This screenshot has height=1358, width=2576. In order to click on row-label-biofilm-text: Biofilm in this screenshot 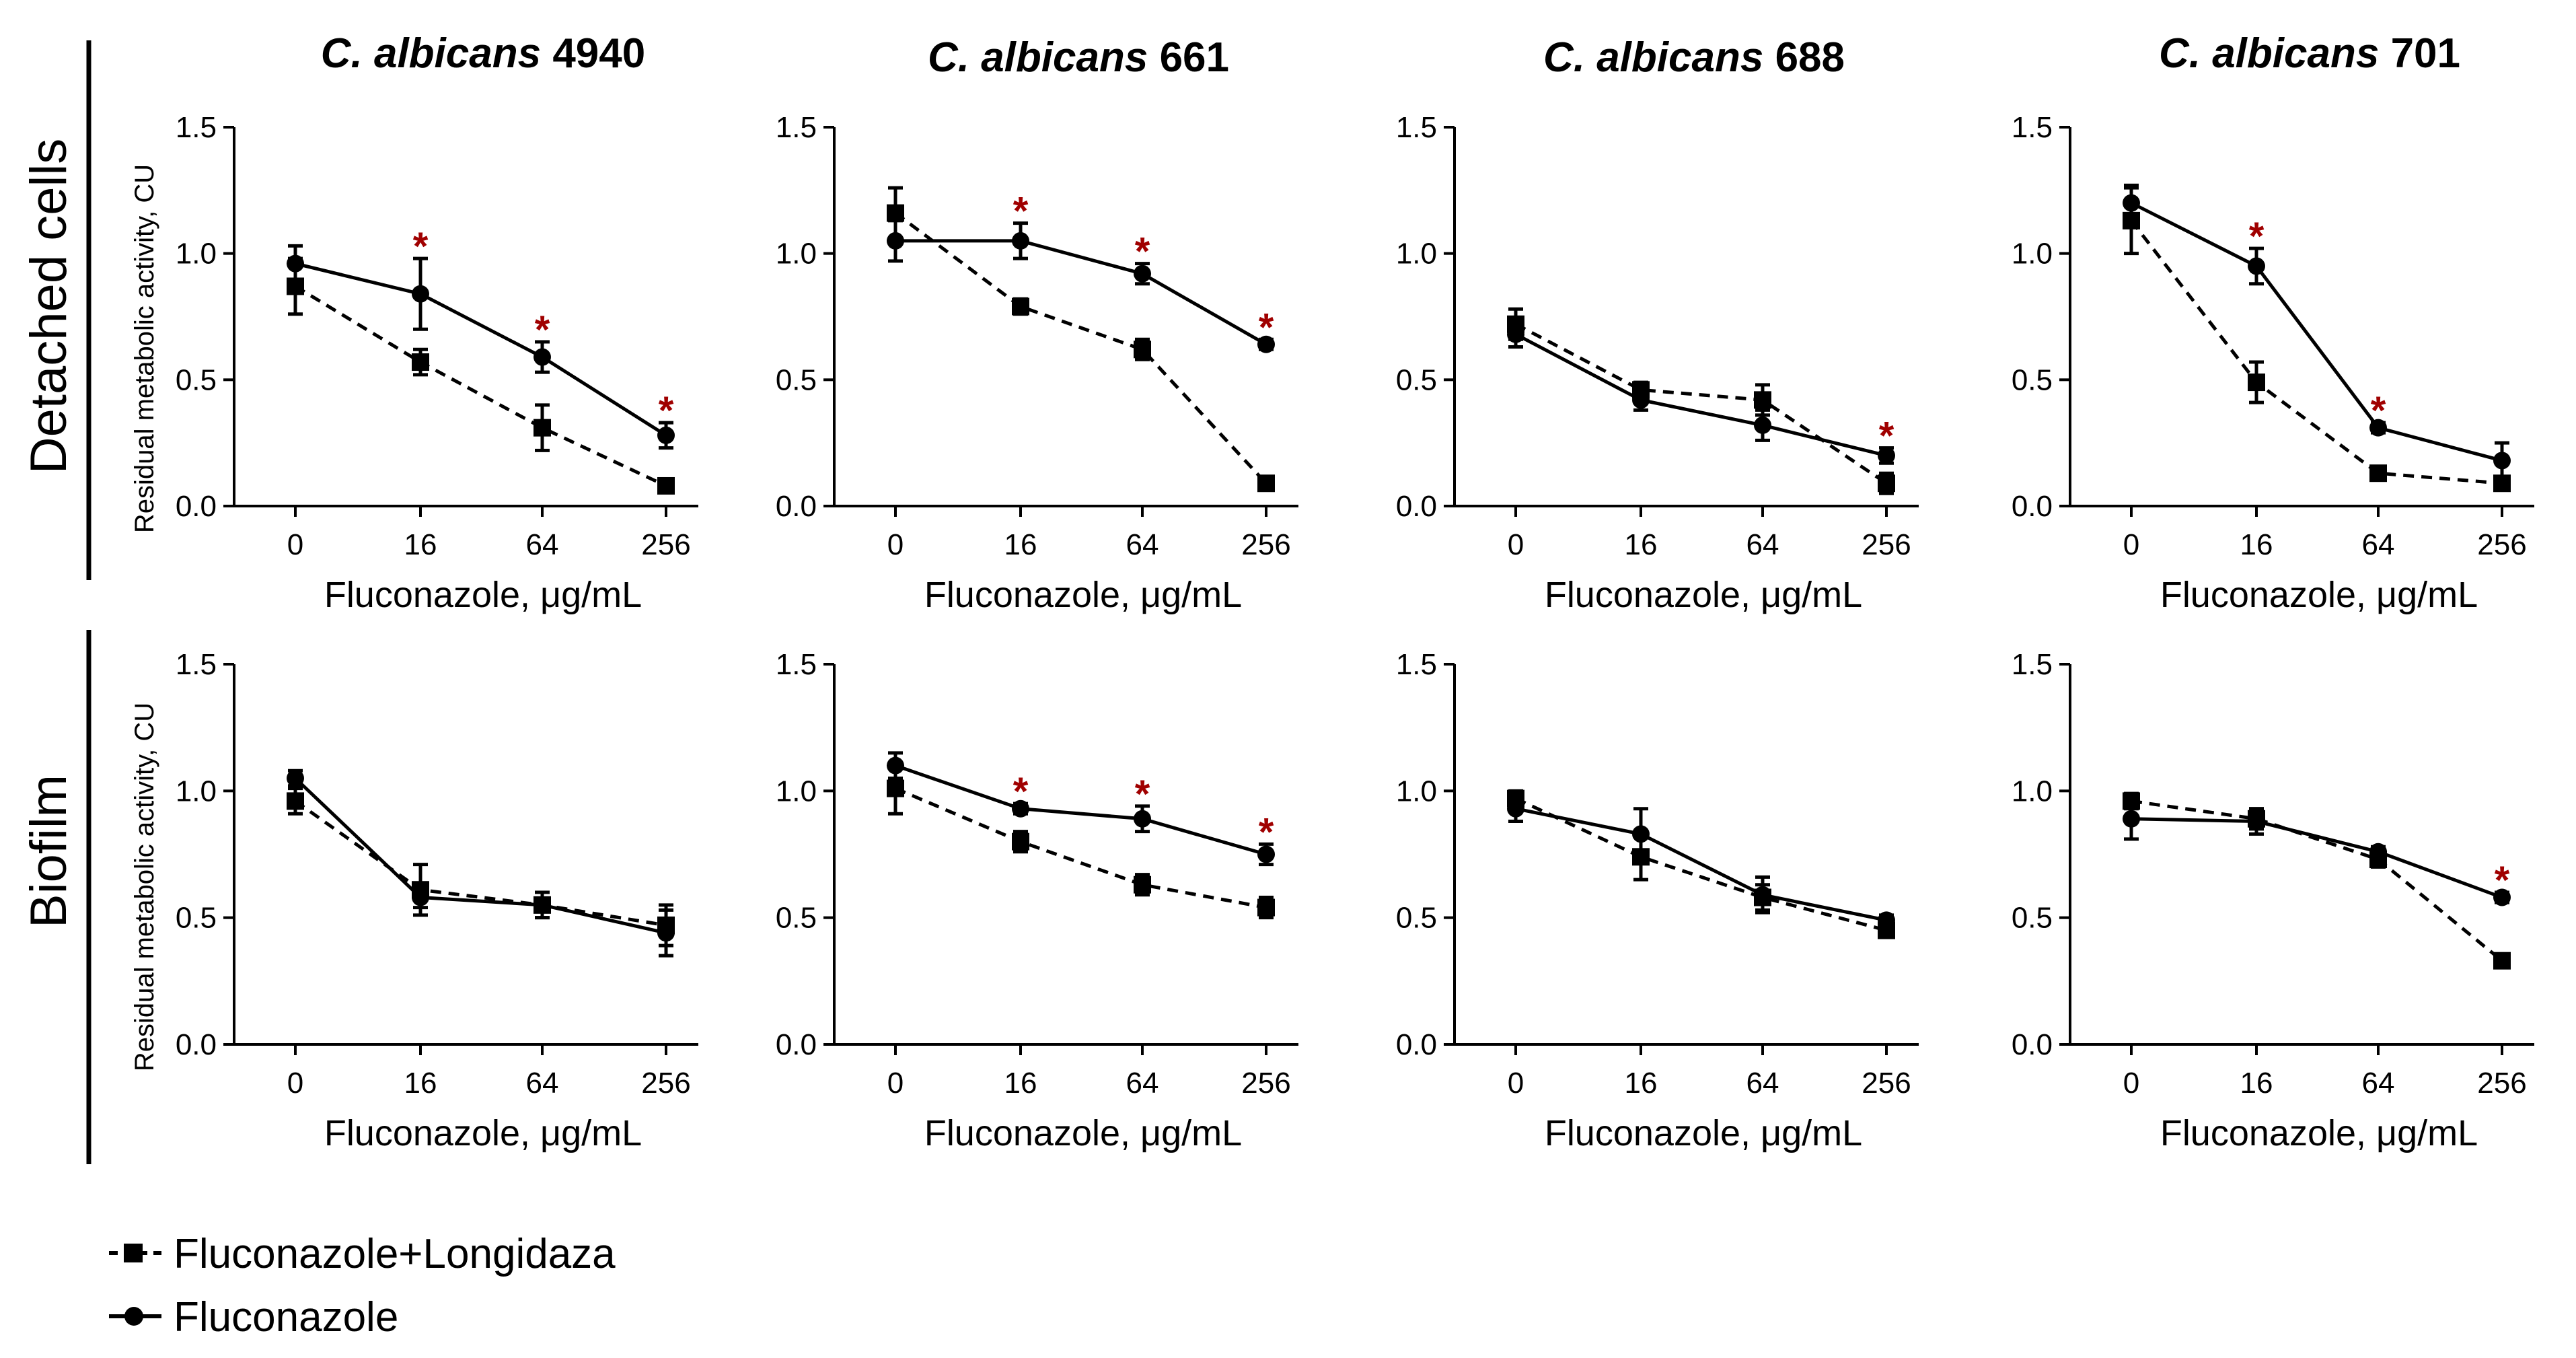, I will do `click(48, 851)`.